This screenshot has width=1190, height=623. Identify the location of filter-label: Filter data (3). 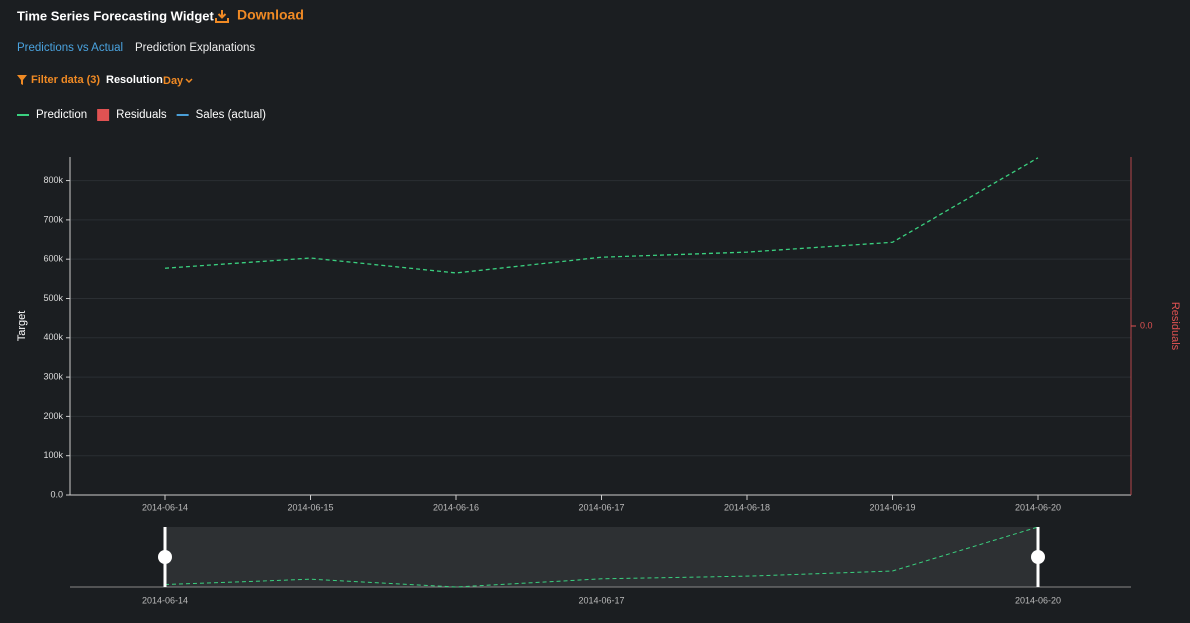
(65, 80).